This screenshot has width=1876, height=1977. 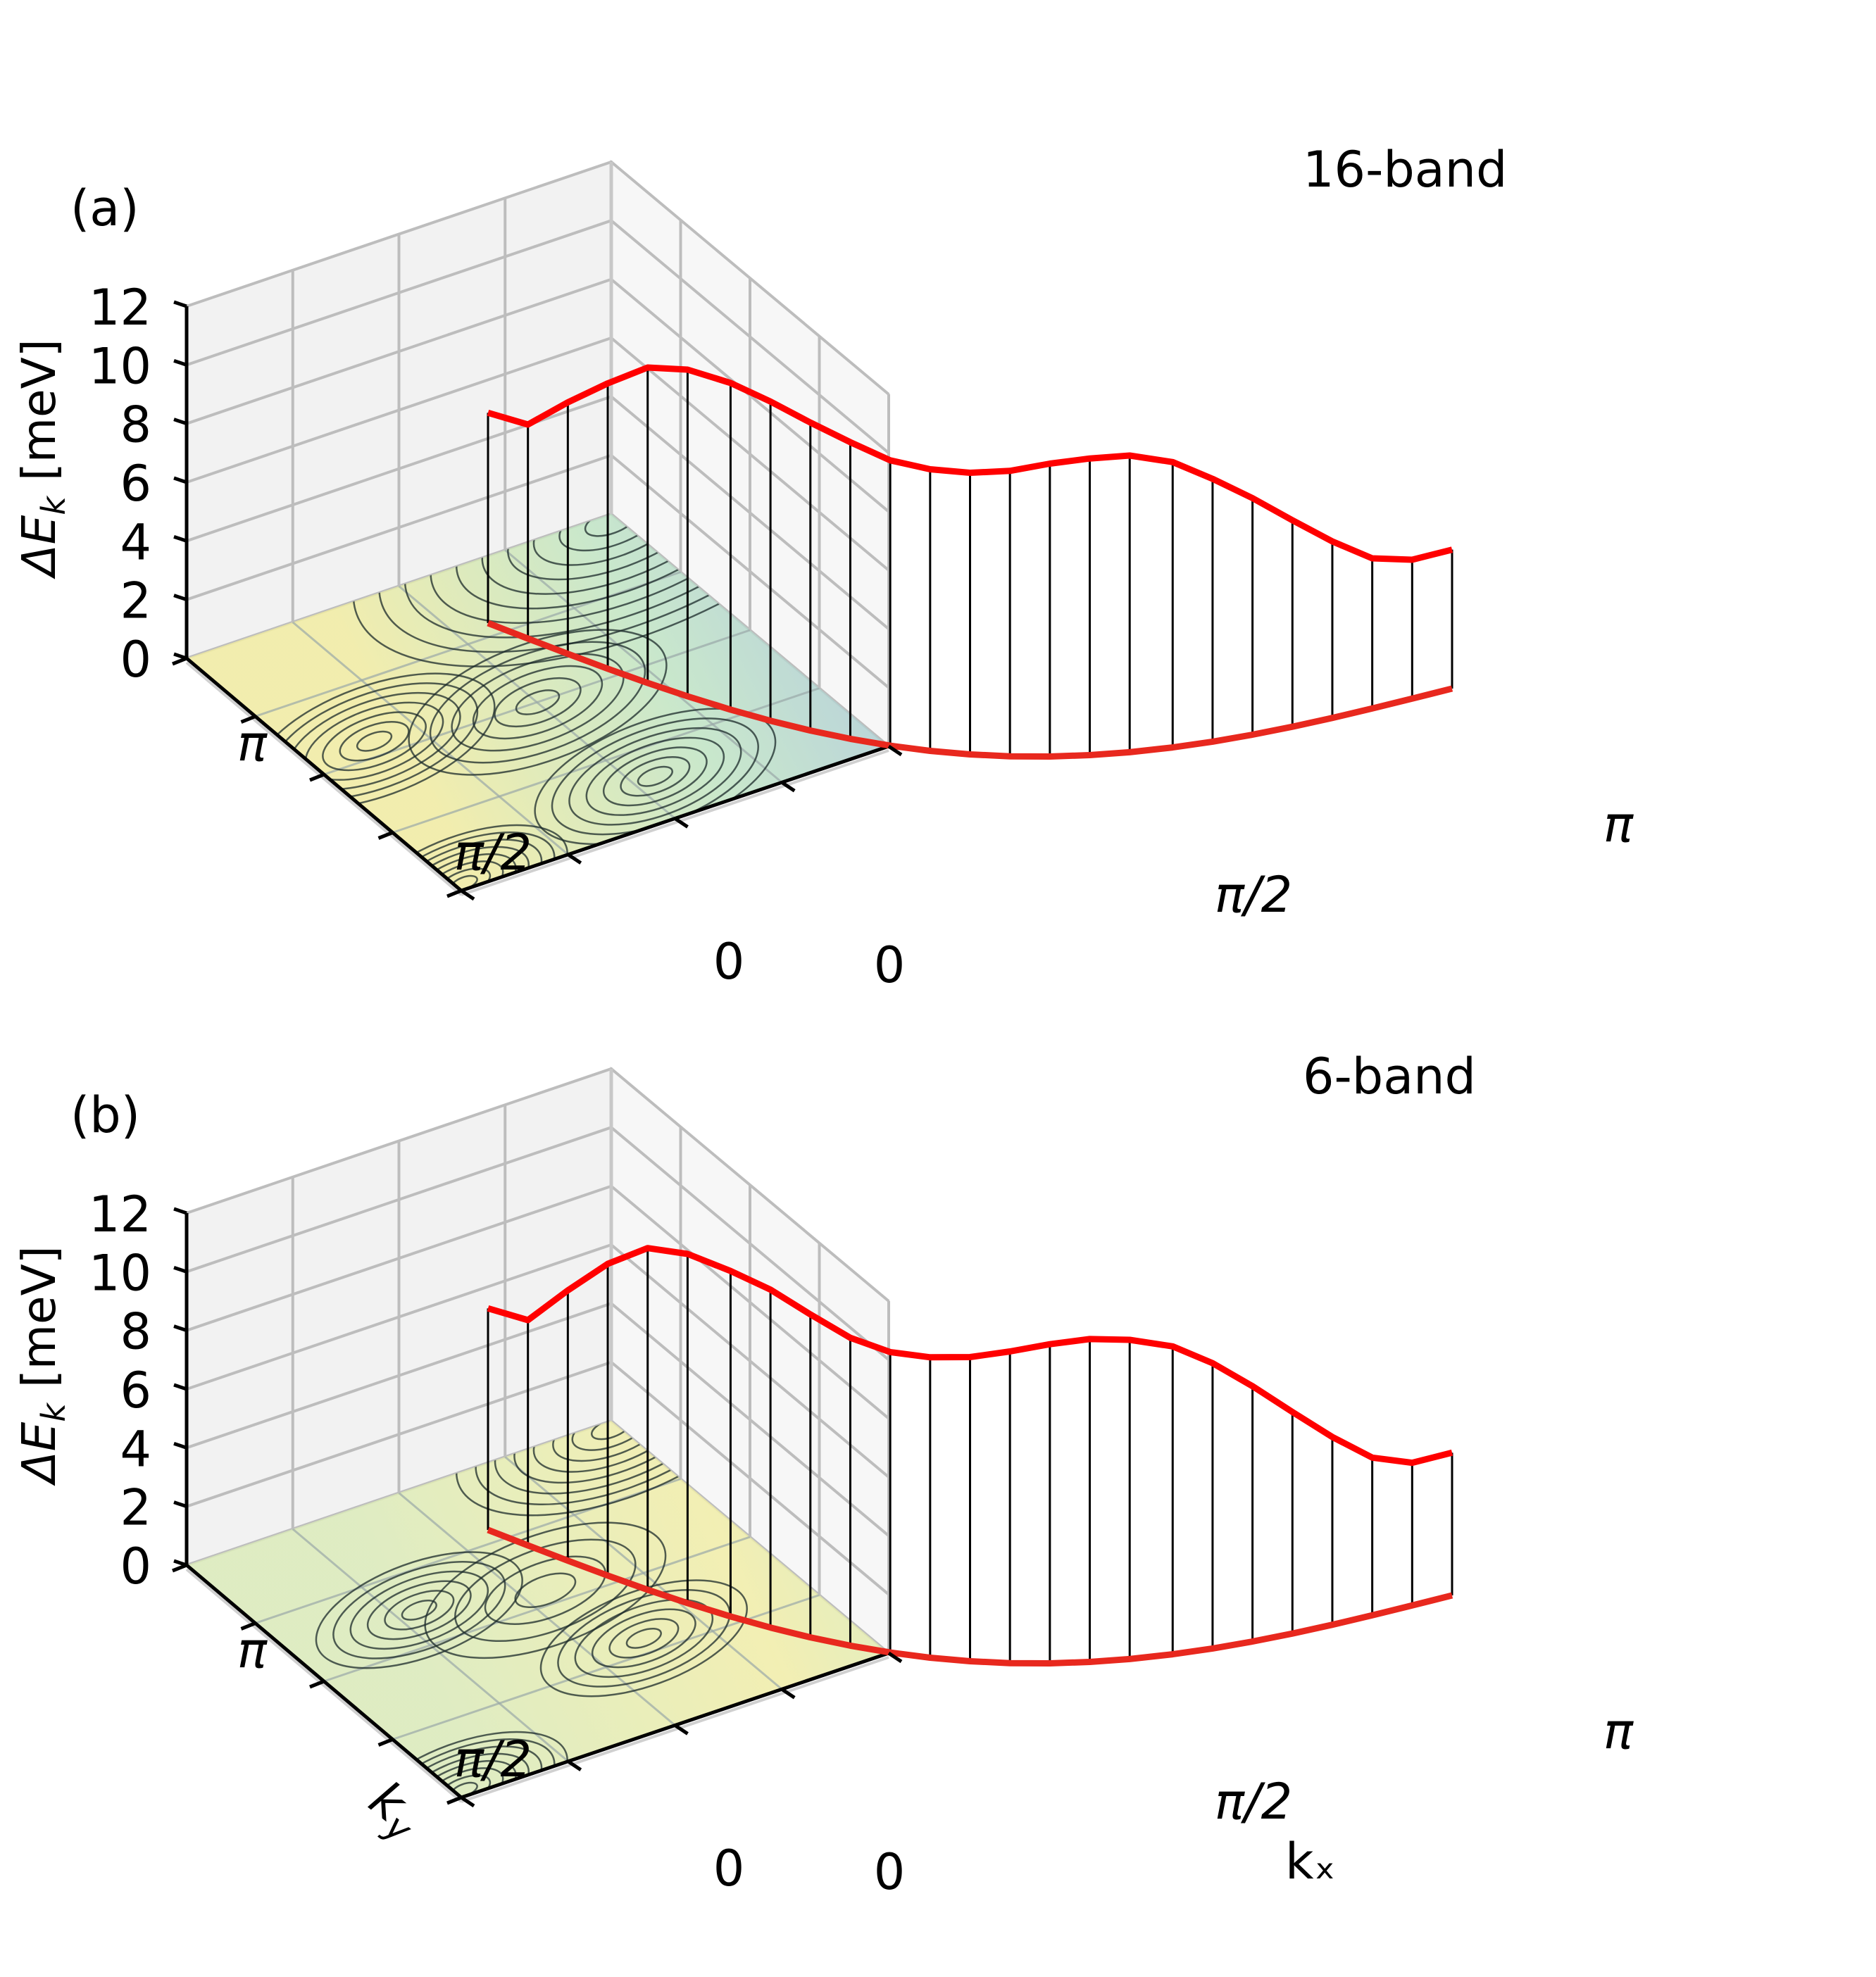 I want to click on contour-floor, so click(x=538, y=703).